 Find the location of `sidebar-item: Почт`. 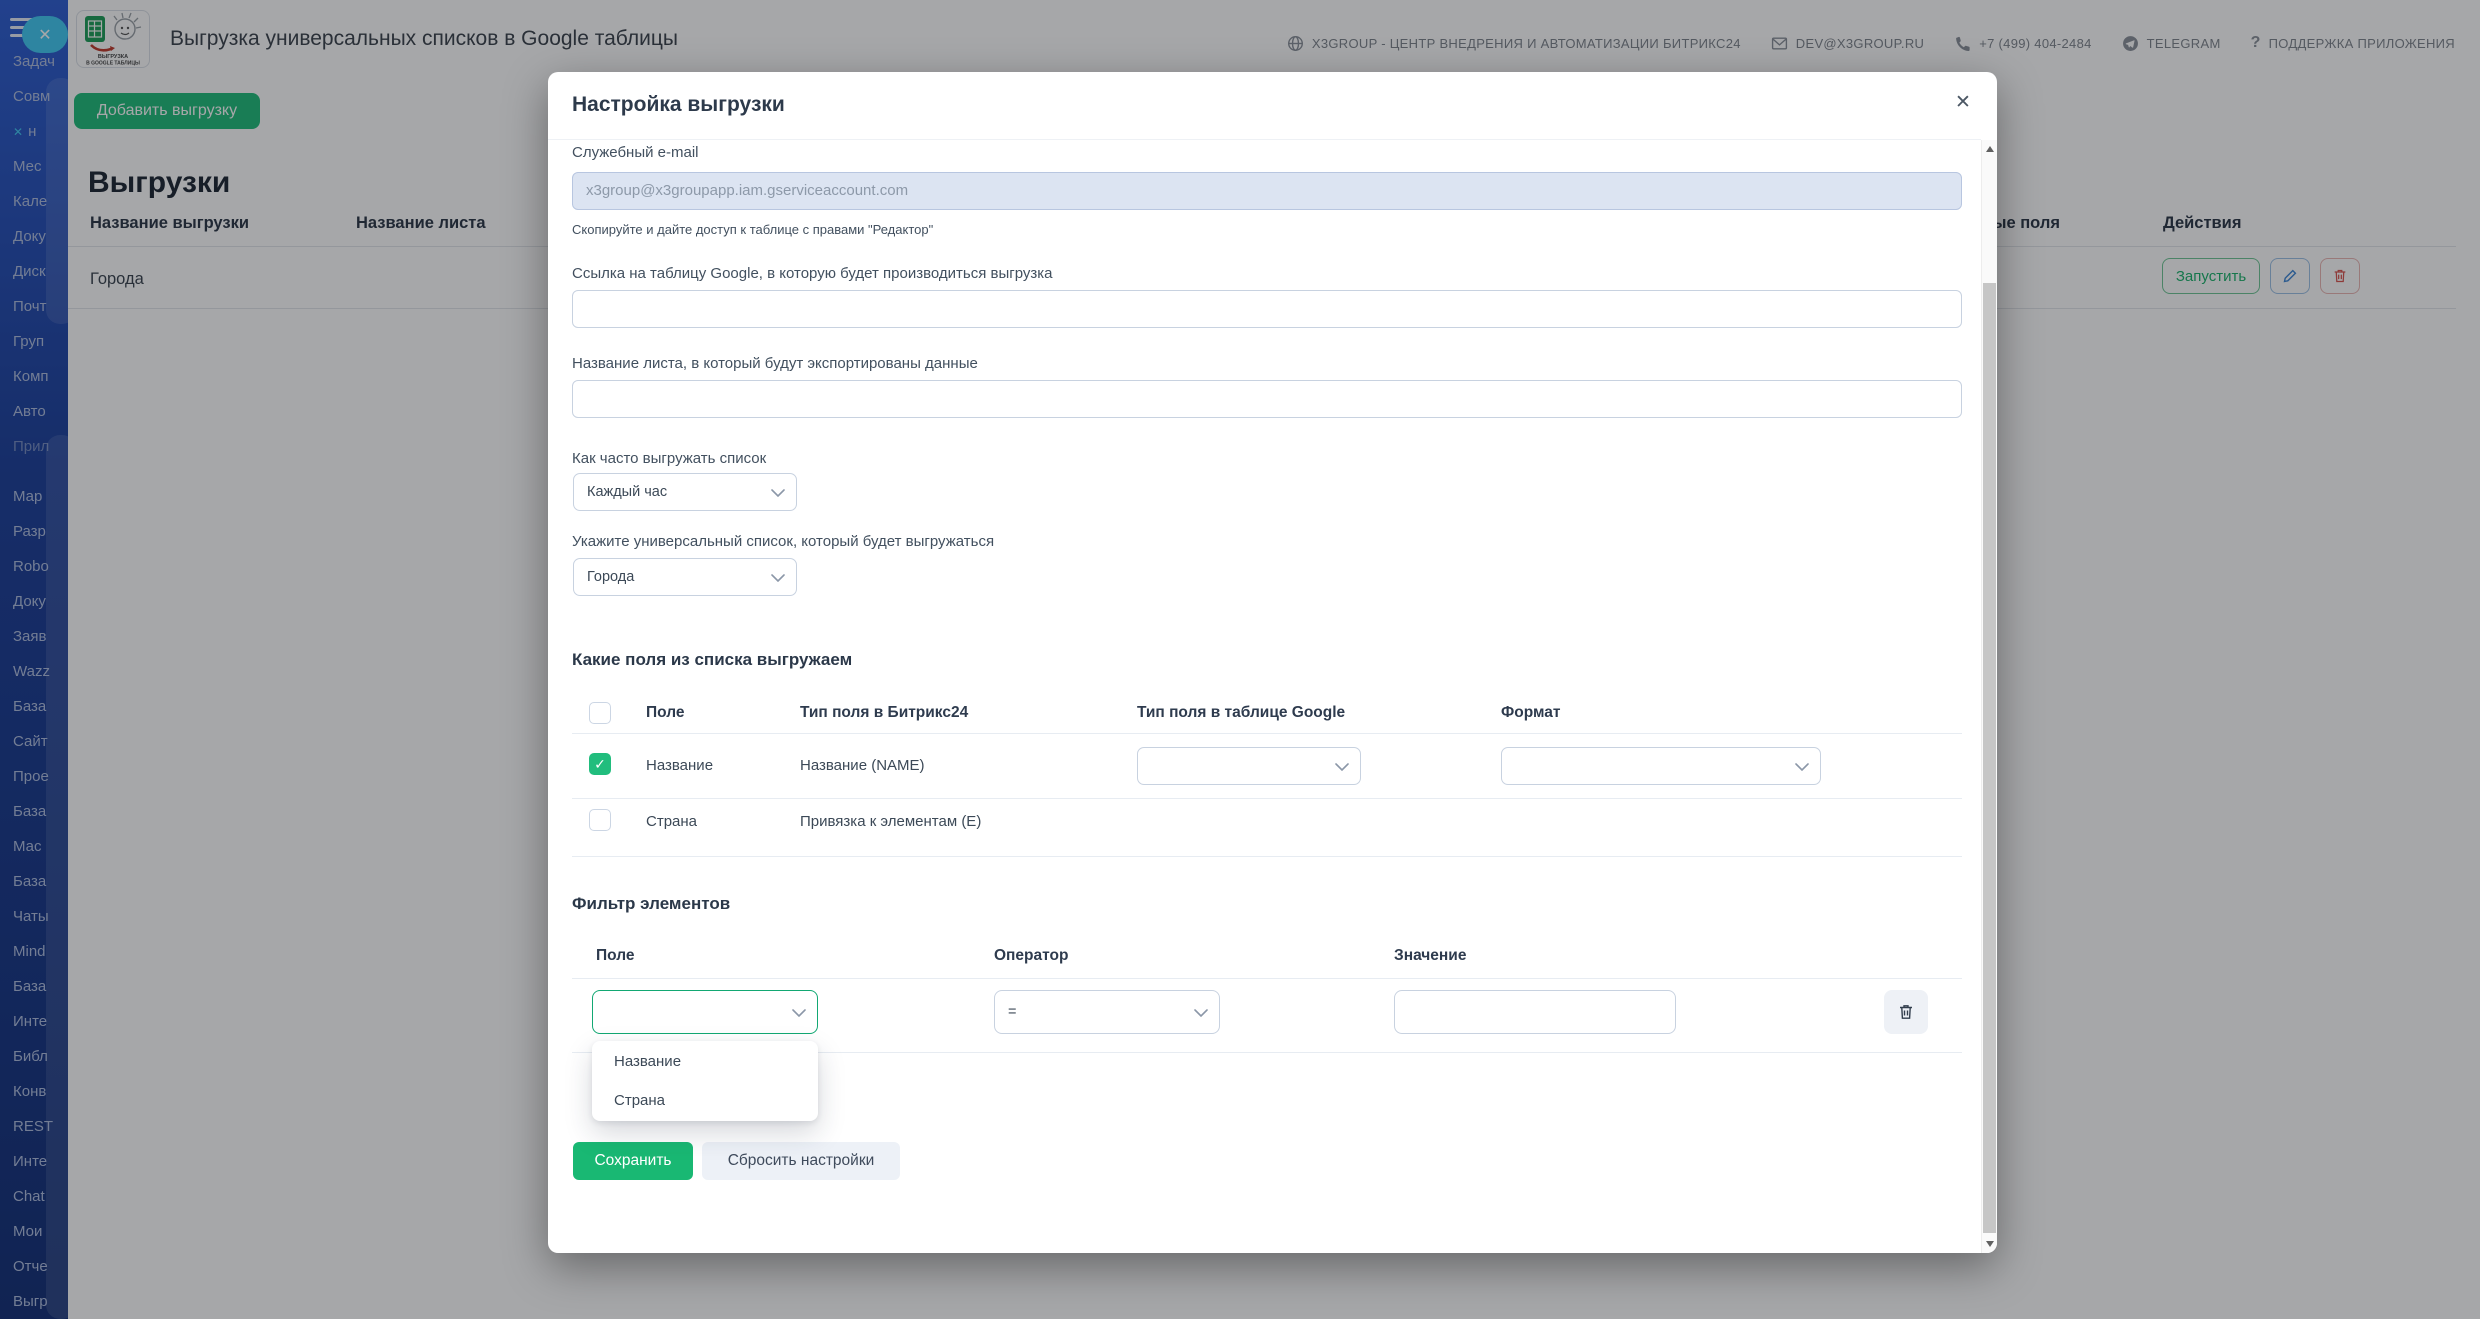

sidebar-item: Почт is located at coordinates (30, 306).